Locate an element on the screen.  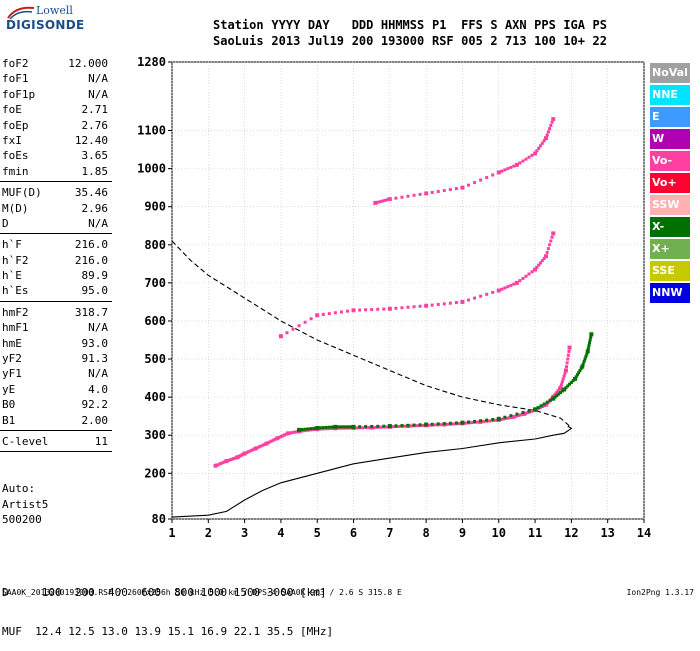
param-key: foE is located at coordinates (12, 110).